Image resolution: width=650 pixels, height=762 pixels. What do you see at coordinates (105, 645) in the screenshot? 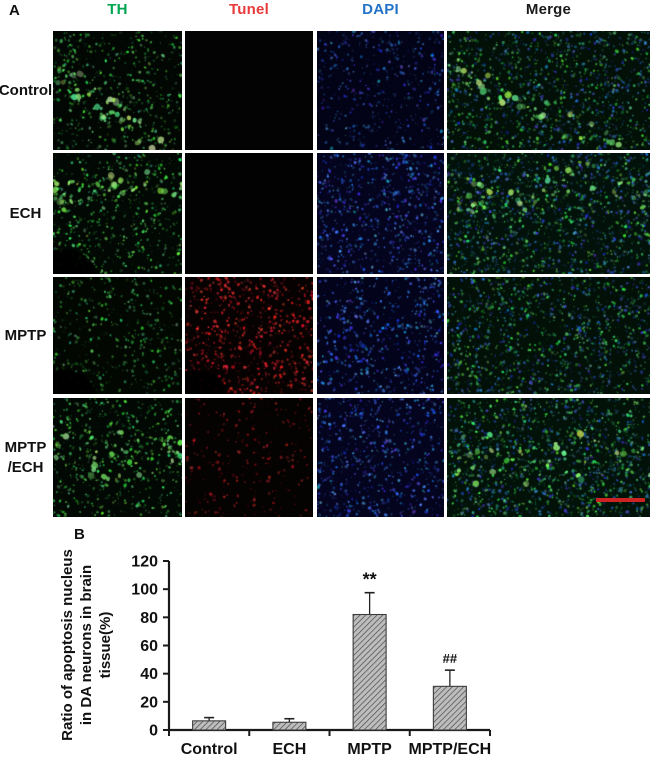
I see `y-axis-title-line-3: tissue(%)` at bounding box center [105, 645].